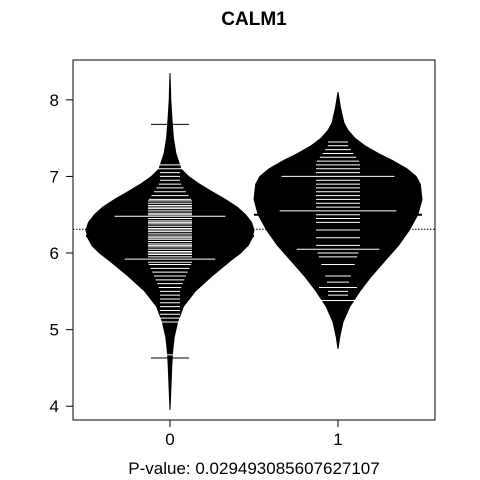  What do you see at coordinates (54, 406) in the screenshot?
I see `y-tick-label: 4` at bounding box center [54, 406].